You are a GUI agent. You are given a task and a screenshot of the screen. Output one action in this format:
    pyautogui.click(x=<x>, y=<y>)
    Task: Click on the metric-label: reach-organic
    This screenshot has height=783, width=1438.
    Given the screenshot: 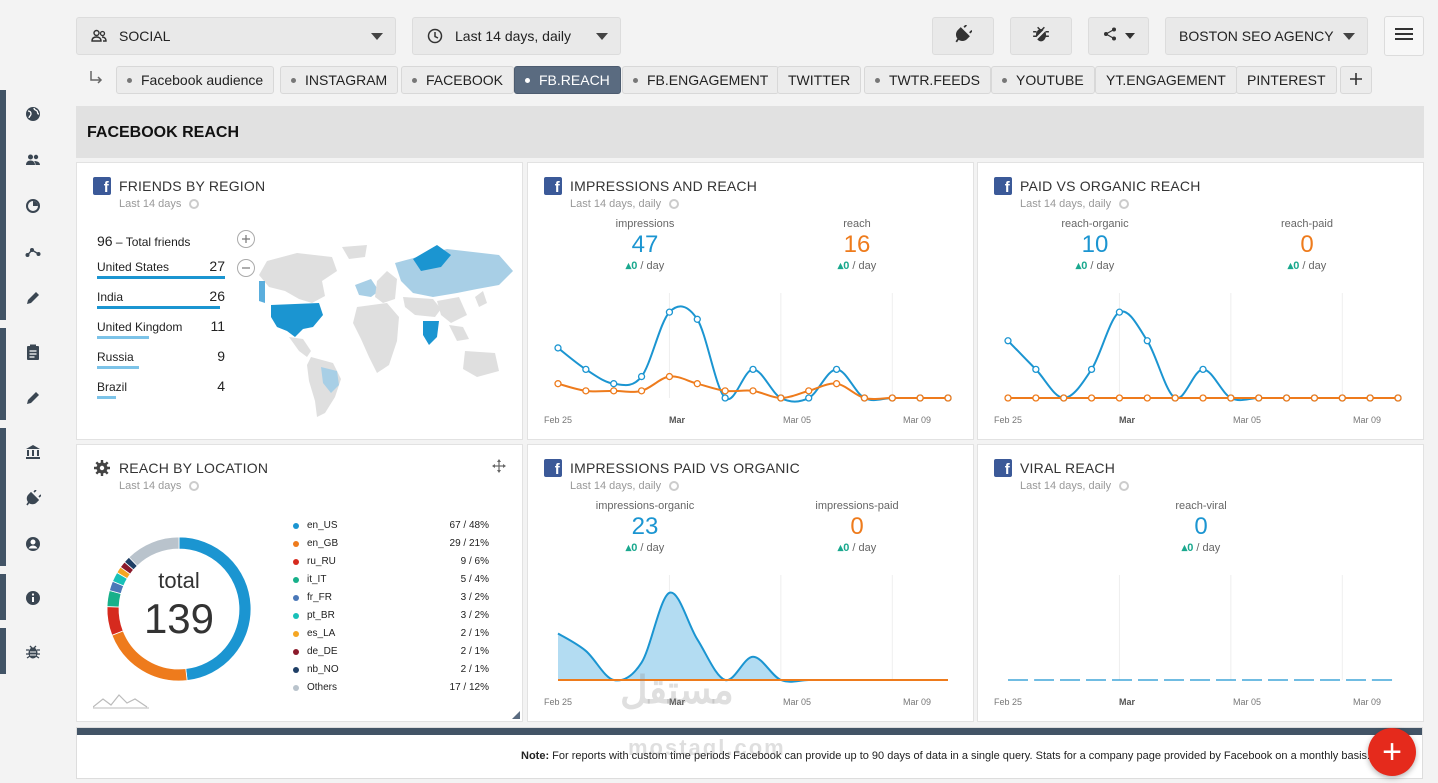 What is the action you would take?
    pyautogui.click(x=1095, y=224)
    